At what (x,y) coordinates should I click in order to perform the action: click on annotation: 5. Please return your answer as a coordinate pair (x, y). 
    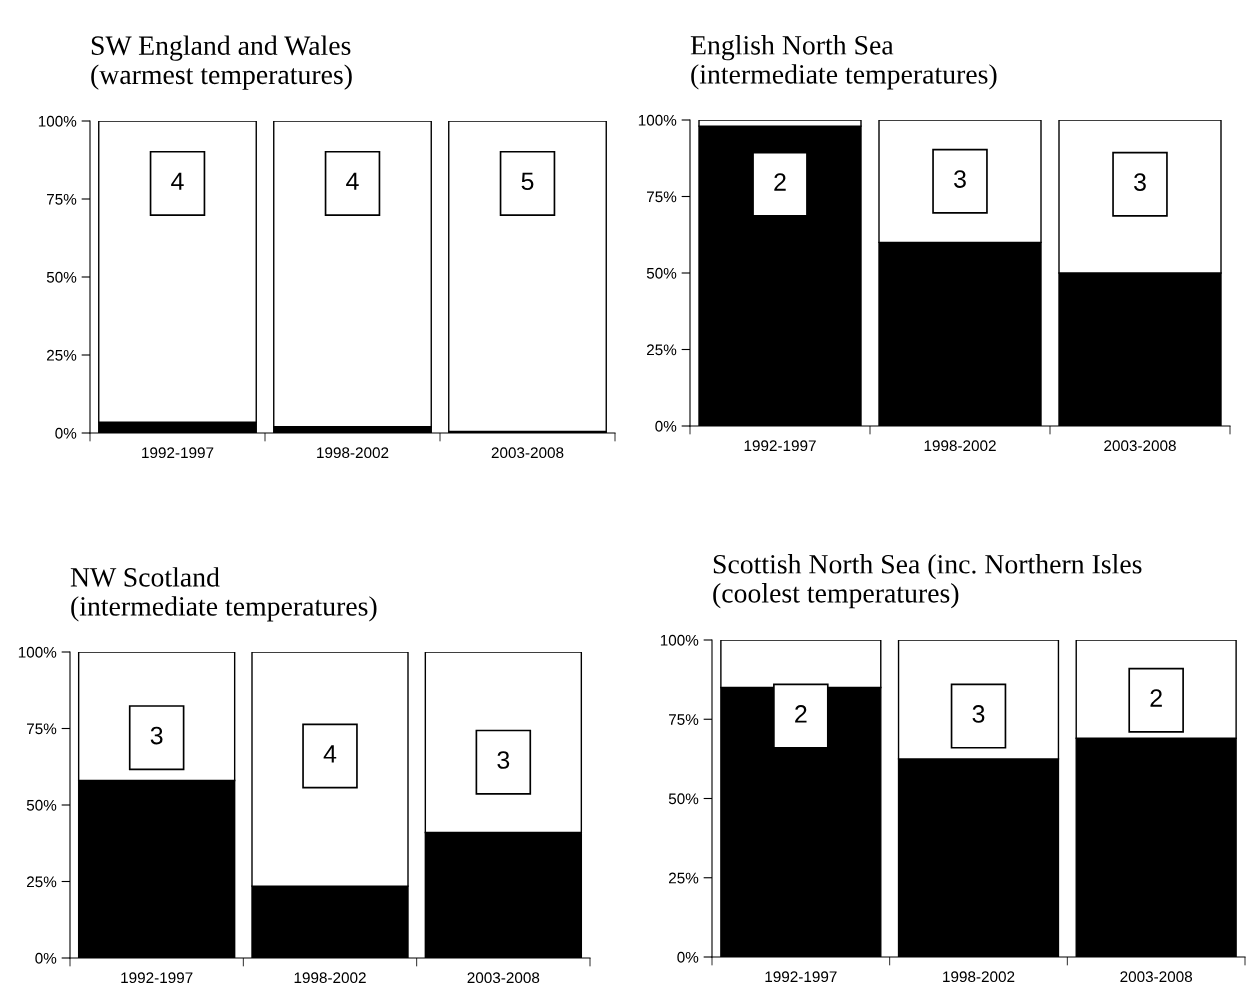
    Looking at the image, I should click on (527, 181).